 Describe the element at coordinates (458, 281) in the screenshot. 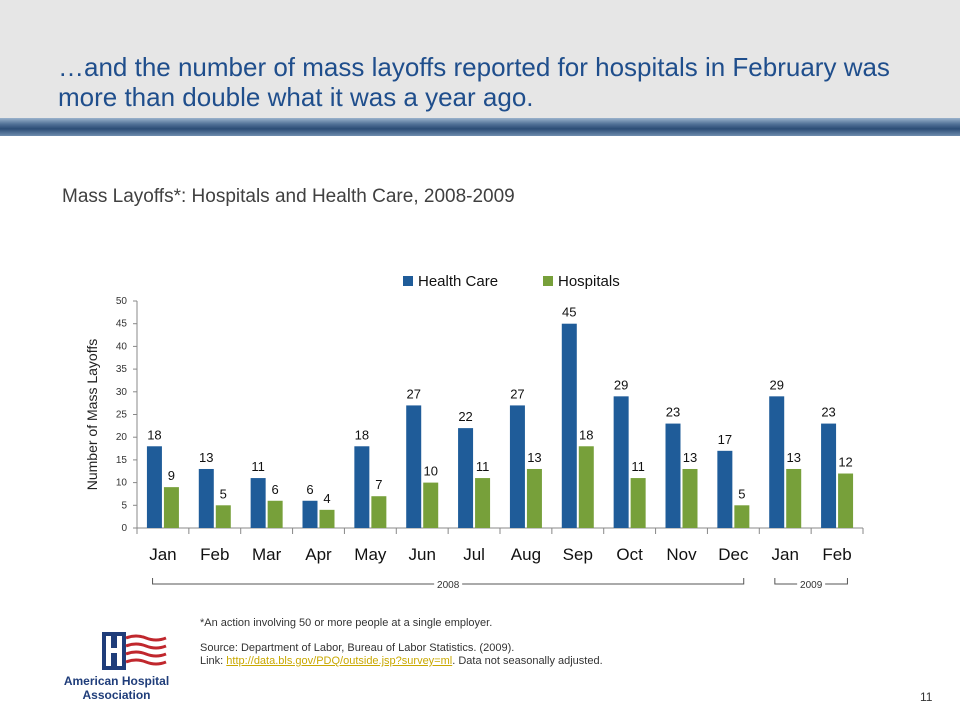

I see `legend-label-health-care: Health Care` at that location.